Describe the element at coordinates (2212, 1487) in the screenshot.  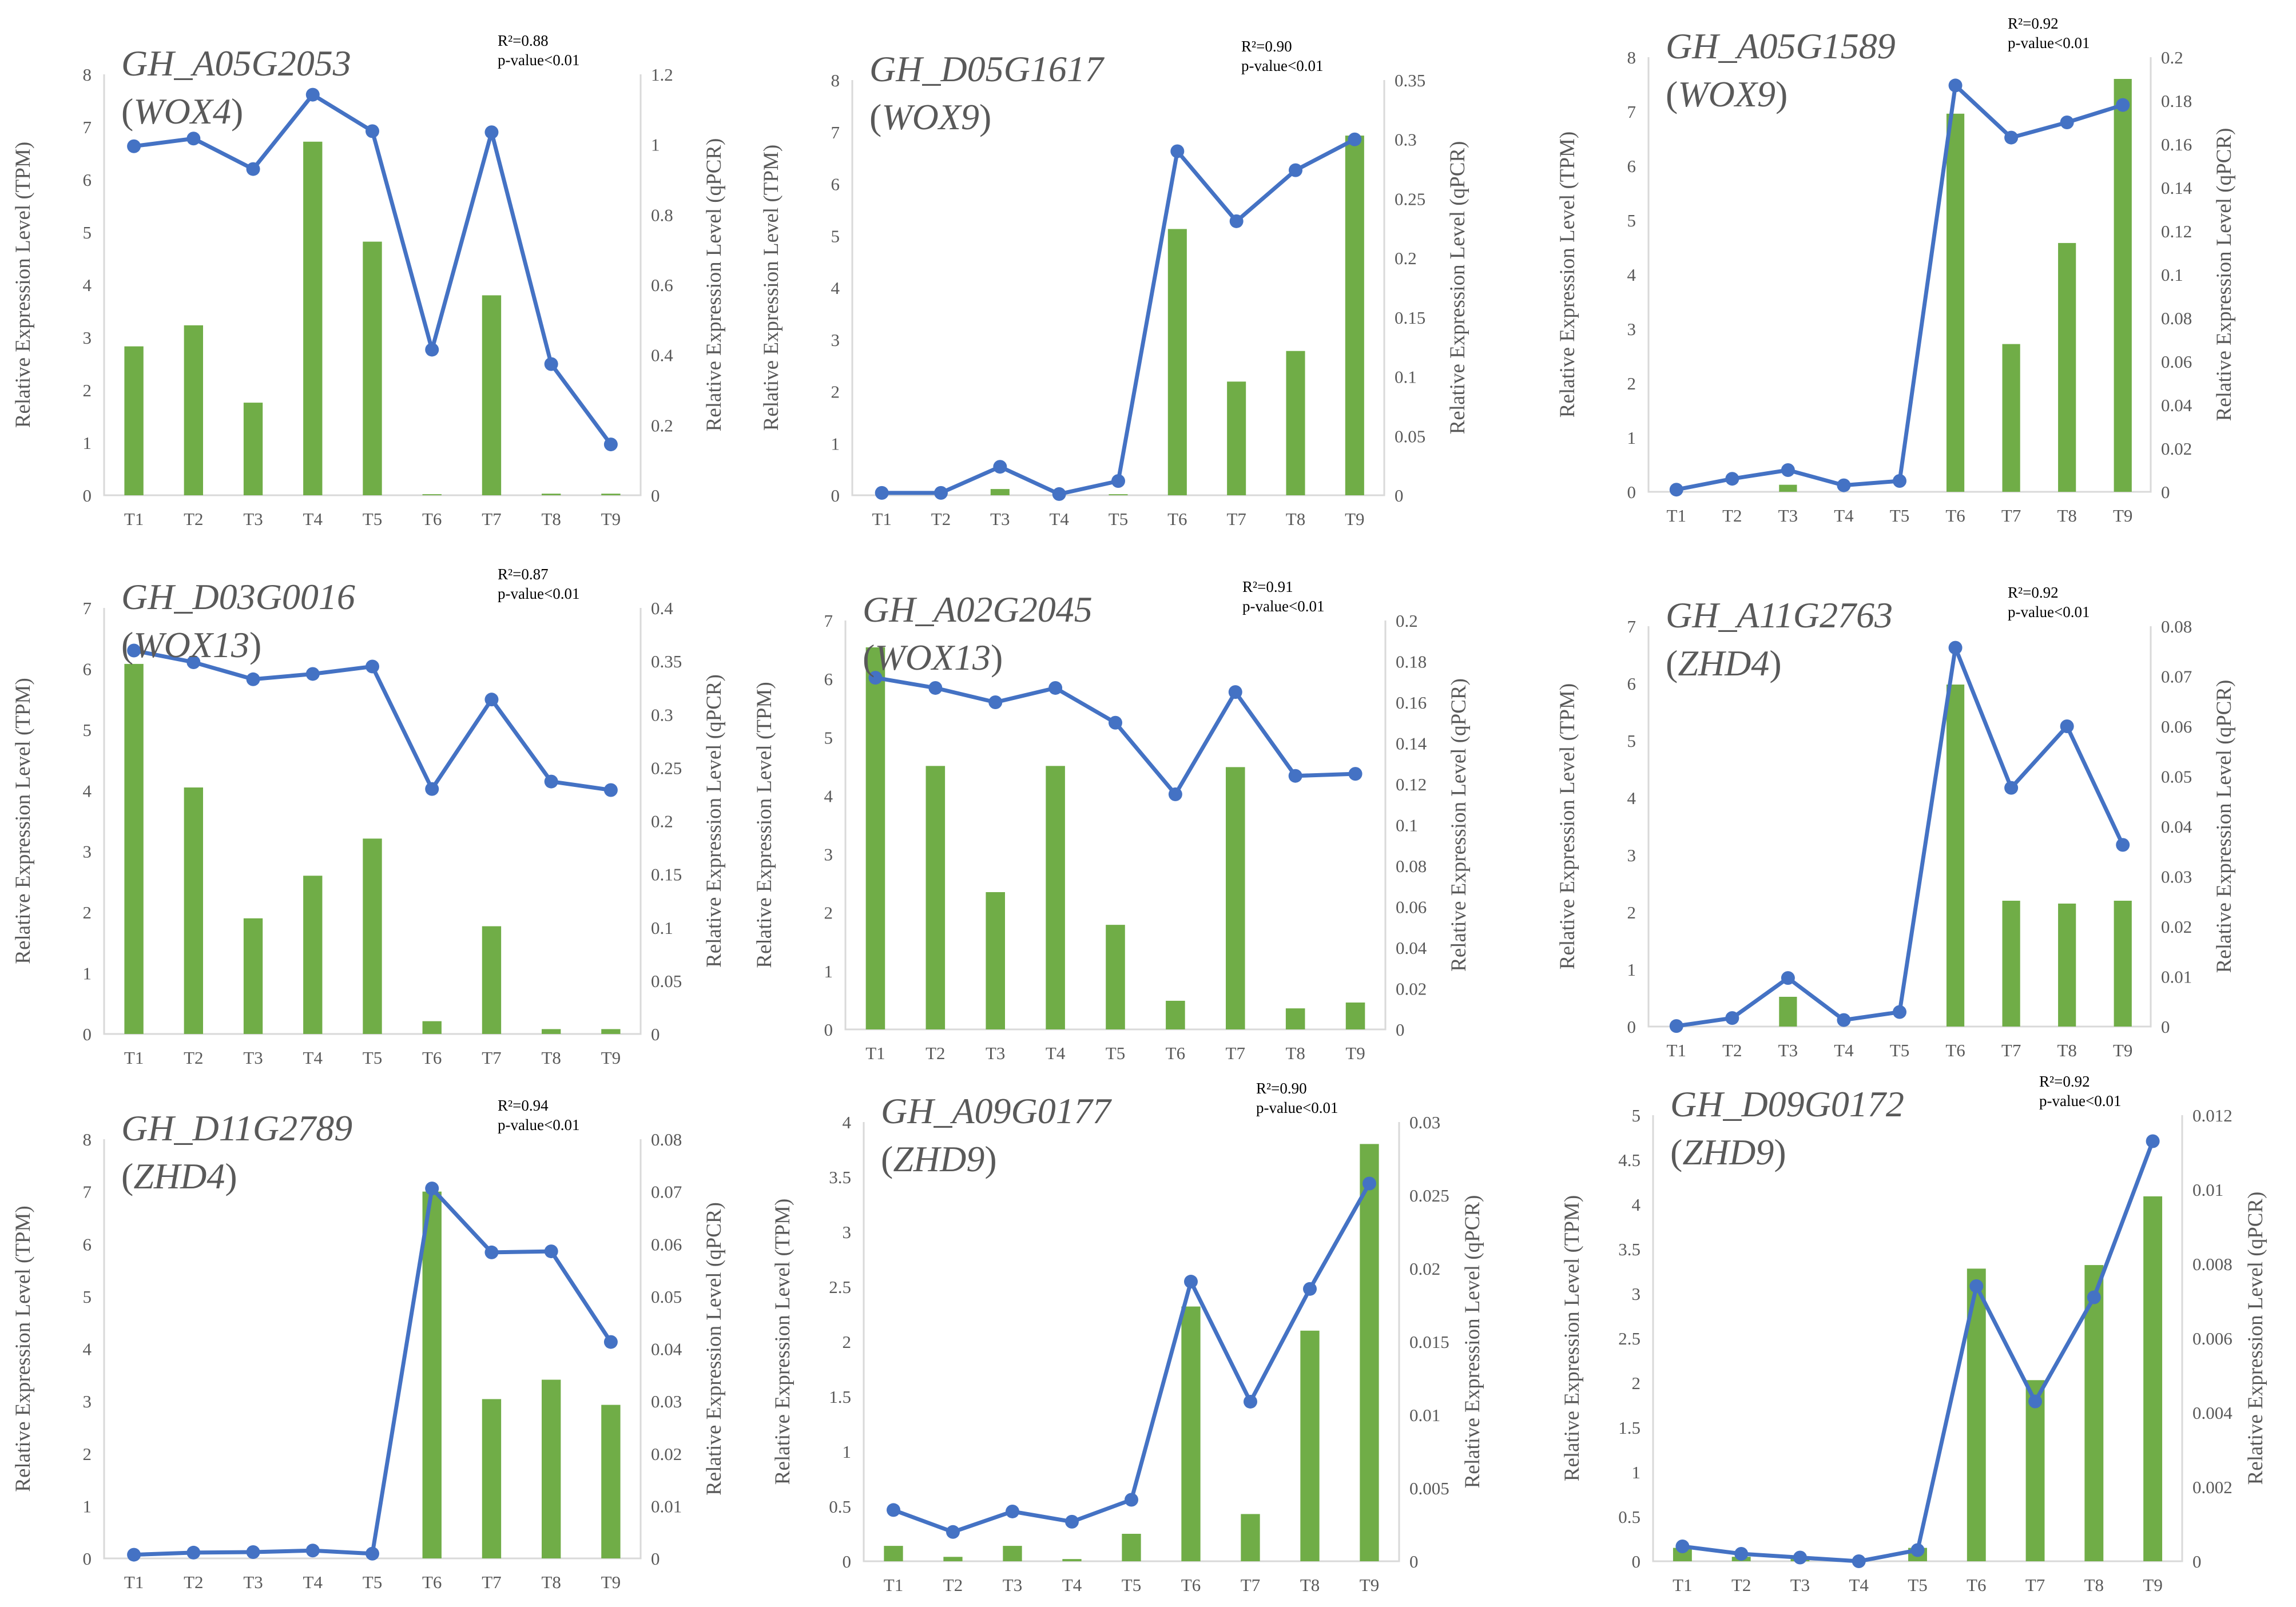
I see `right-tick-label: 0.002` at that location.